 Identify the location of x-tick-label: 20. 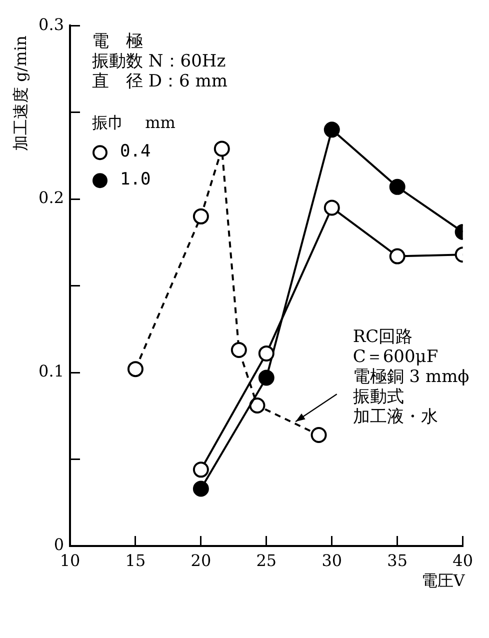
(201, 560).